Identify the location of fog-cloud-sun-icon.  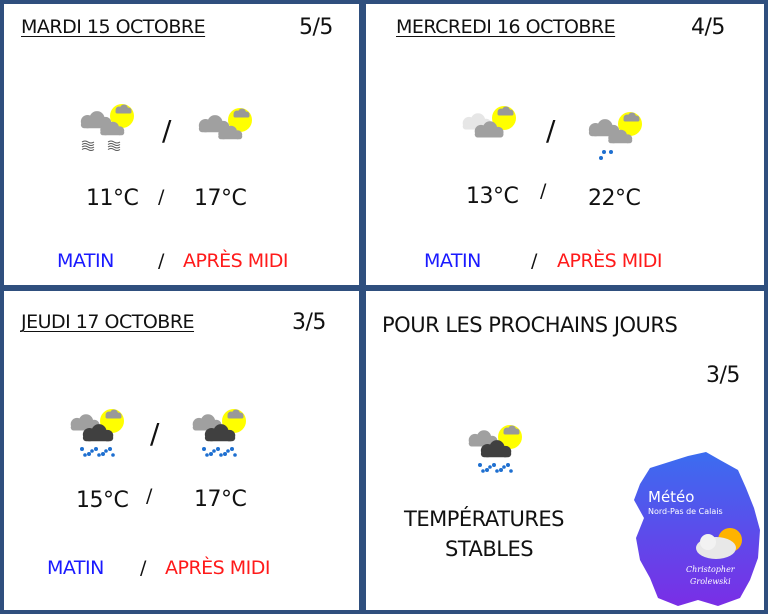
(107, 127).